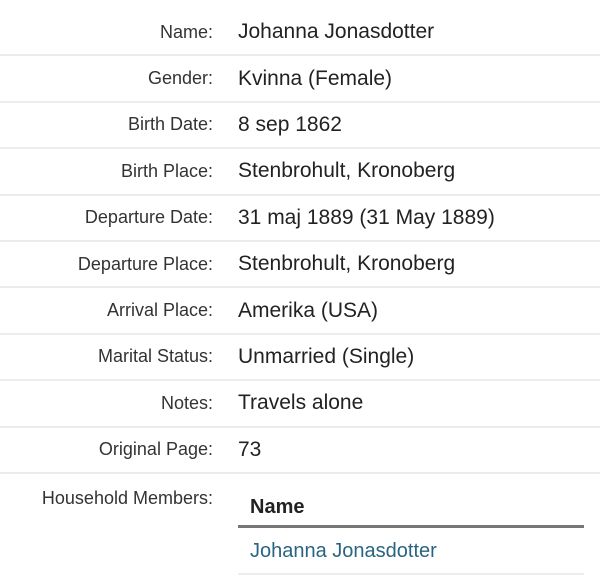 The height and width of the screenshot is (583, 600). I want to click on field-row: Departure Place: Stenbrohult, Kronoberg, so click(300, 265).